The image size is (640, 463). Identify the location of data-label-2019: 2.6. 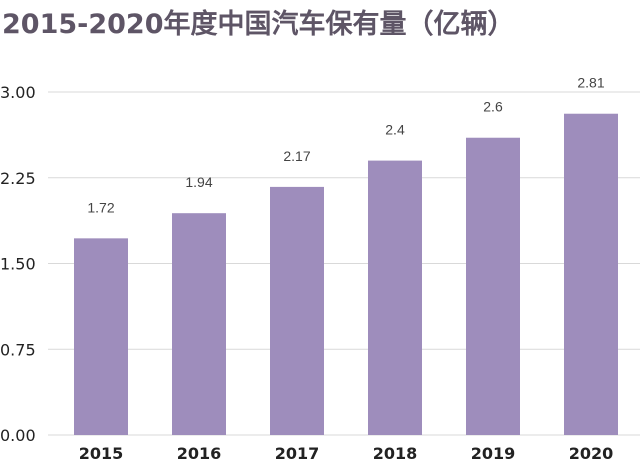
(493, 107).